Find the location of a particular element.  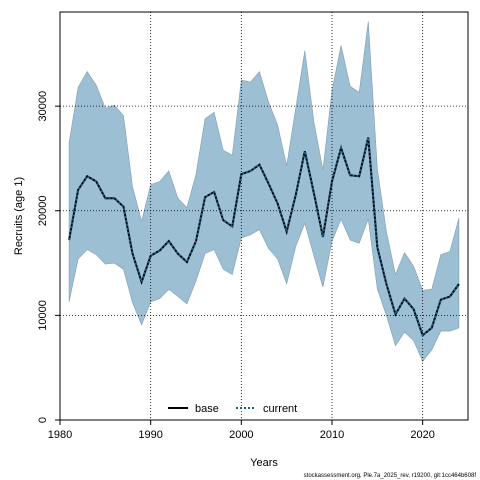

x-tick-label-0: 1980 is located at coordinates (60, 435).